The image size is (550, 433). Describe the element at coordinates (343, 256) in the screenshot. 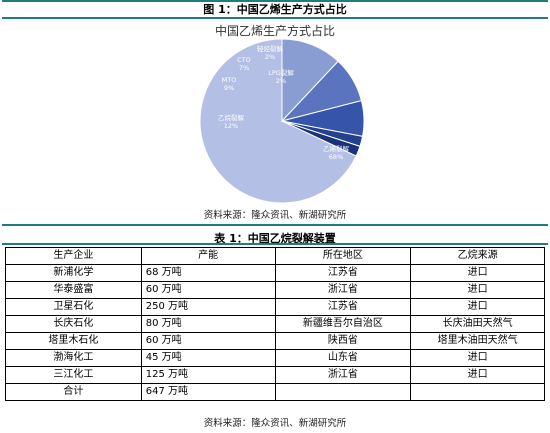

I see `header-region: 所在地区` at that location.